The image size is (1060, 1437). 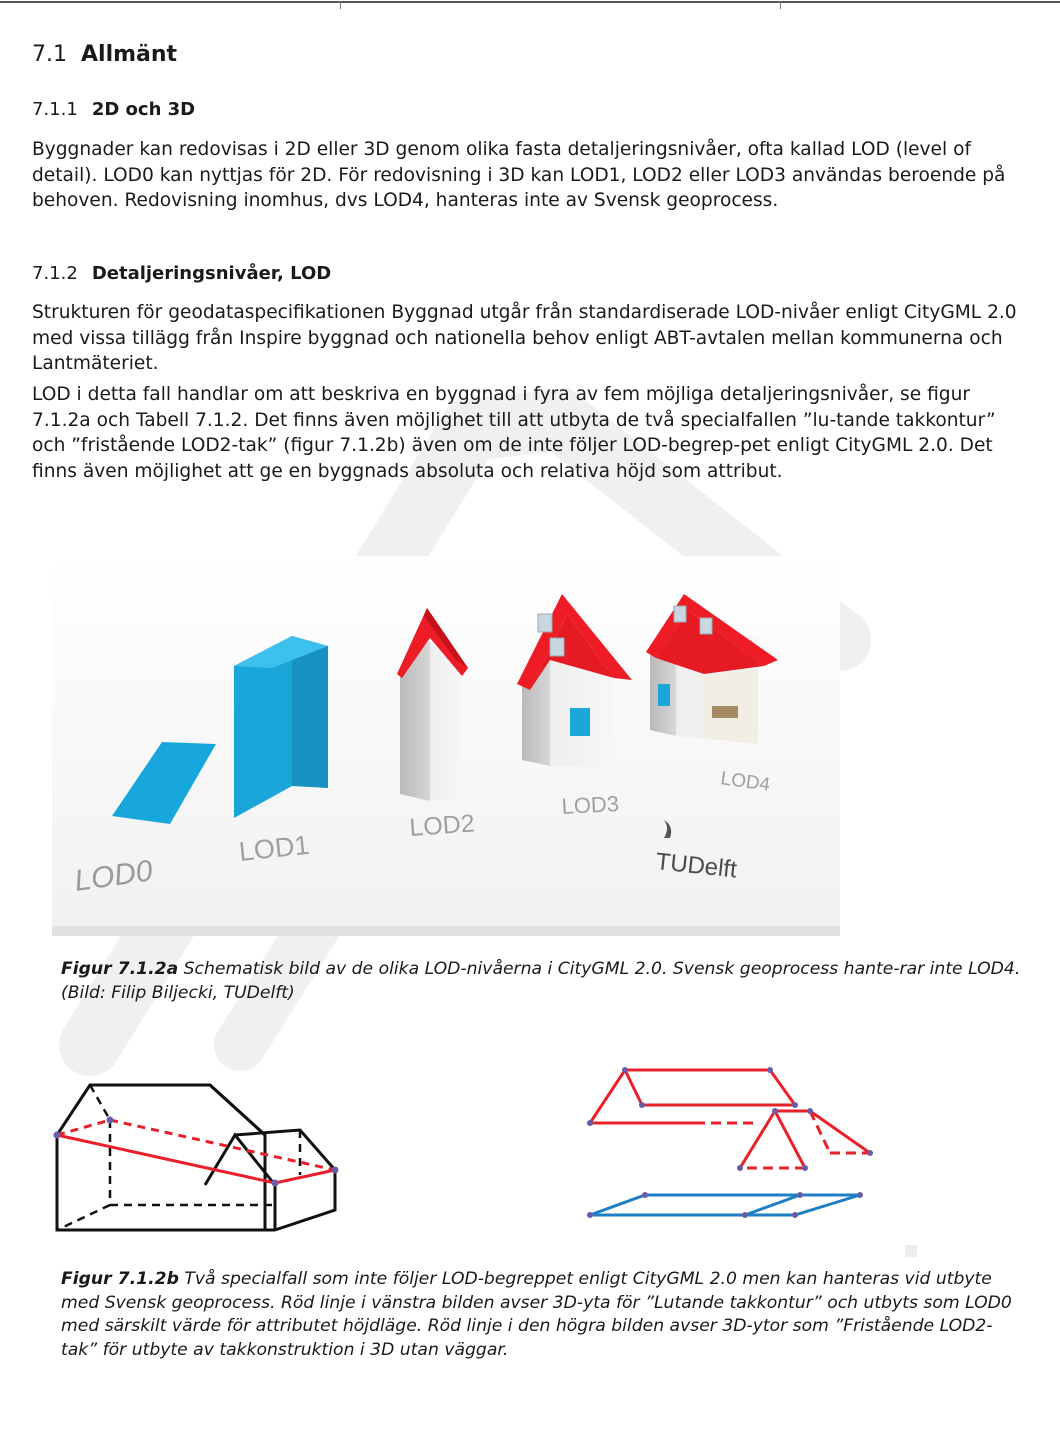 I want to click on lod3-window, so click(x=580, y=722).